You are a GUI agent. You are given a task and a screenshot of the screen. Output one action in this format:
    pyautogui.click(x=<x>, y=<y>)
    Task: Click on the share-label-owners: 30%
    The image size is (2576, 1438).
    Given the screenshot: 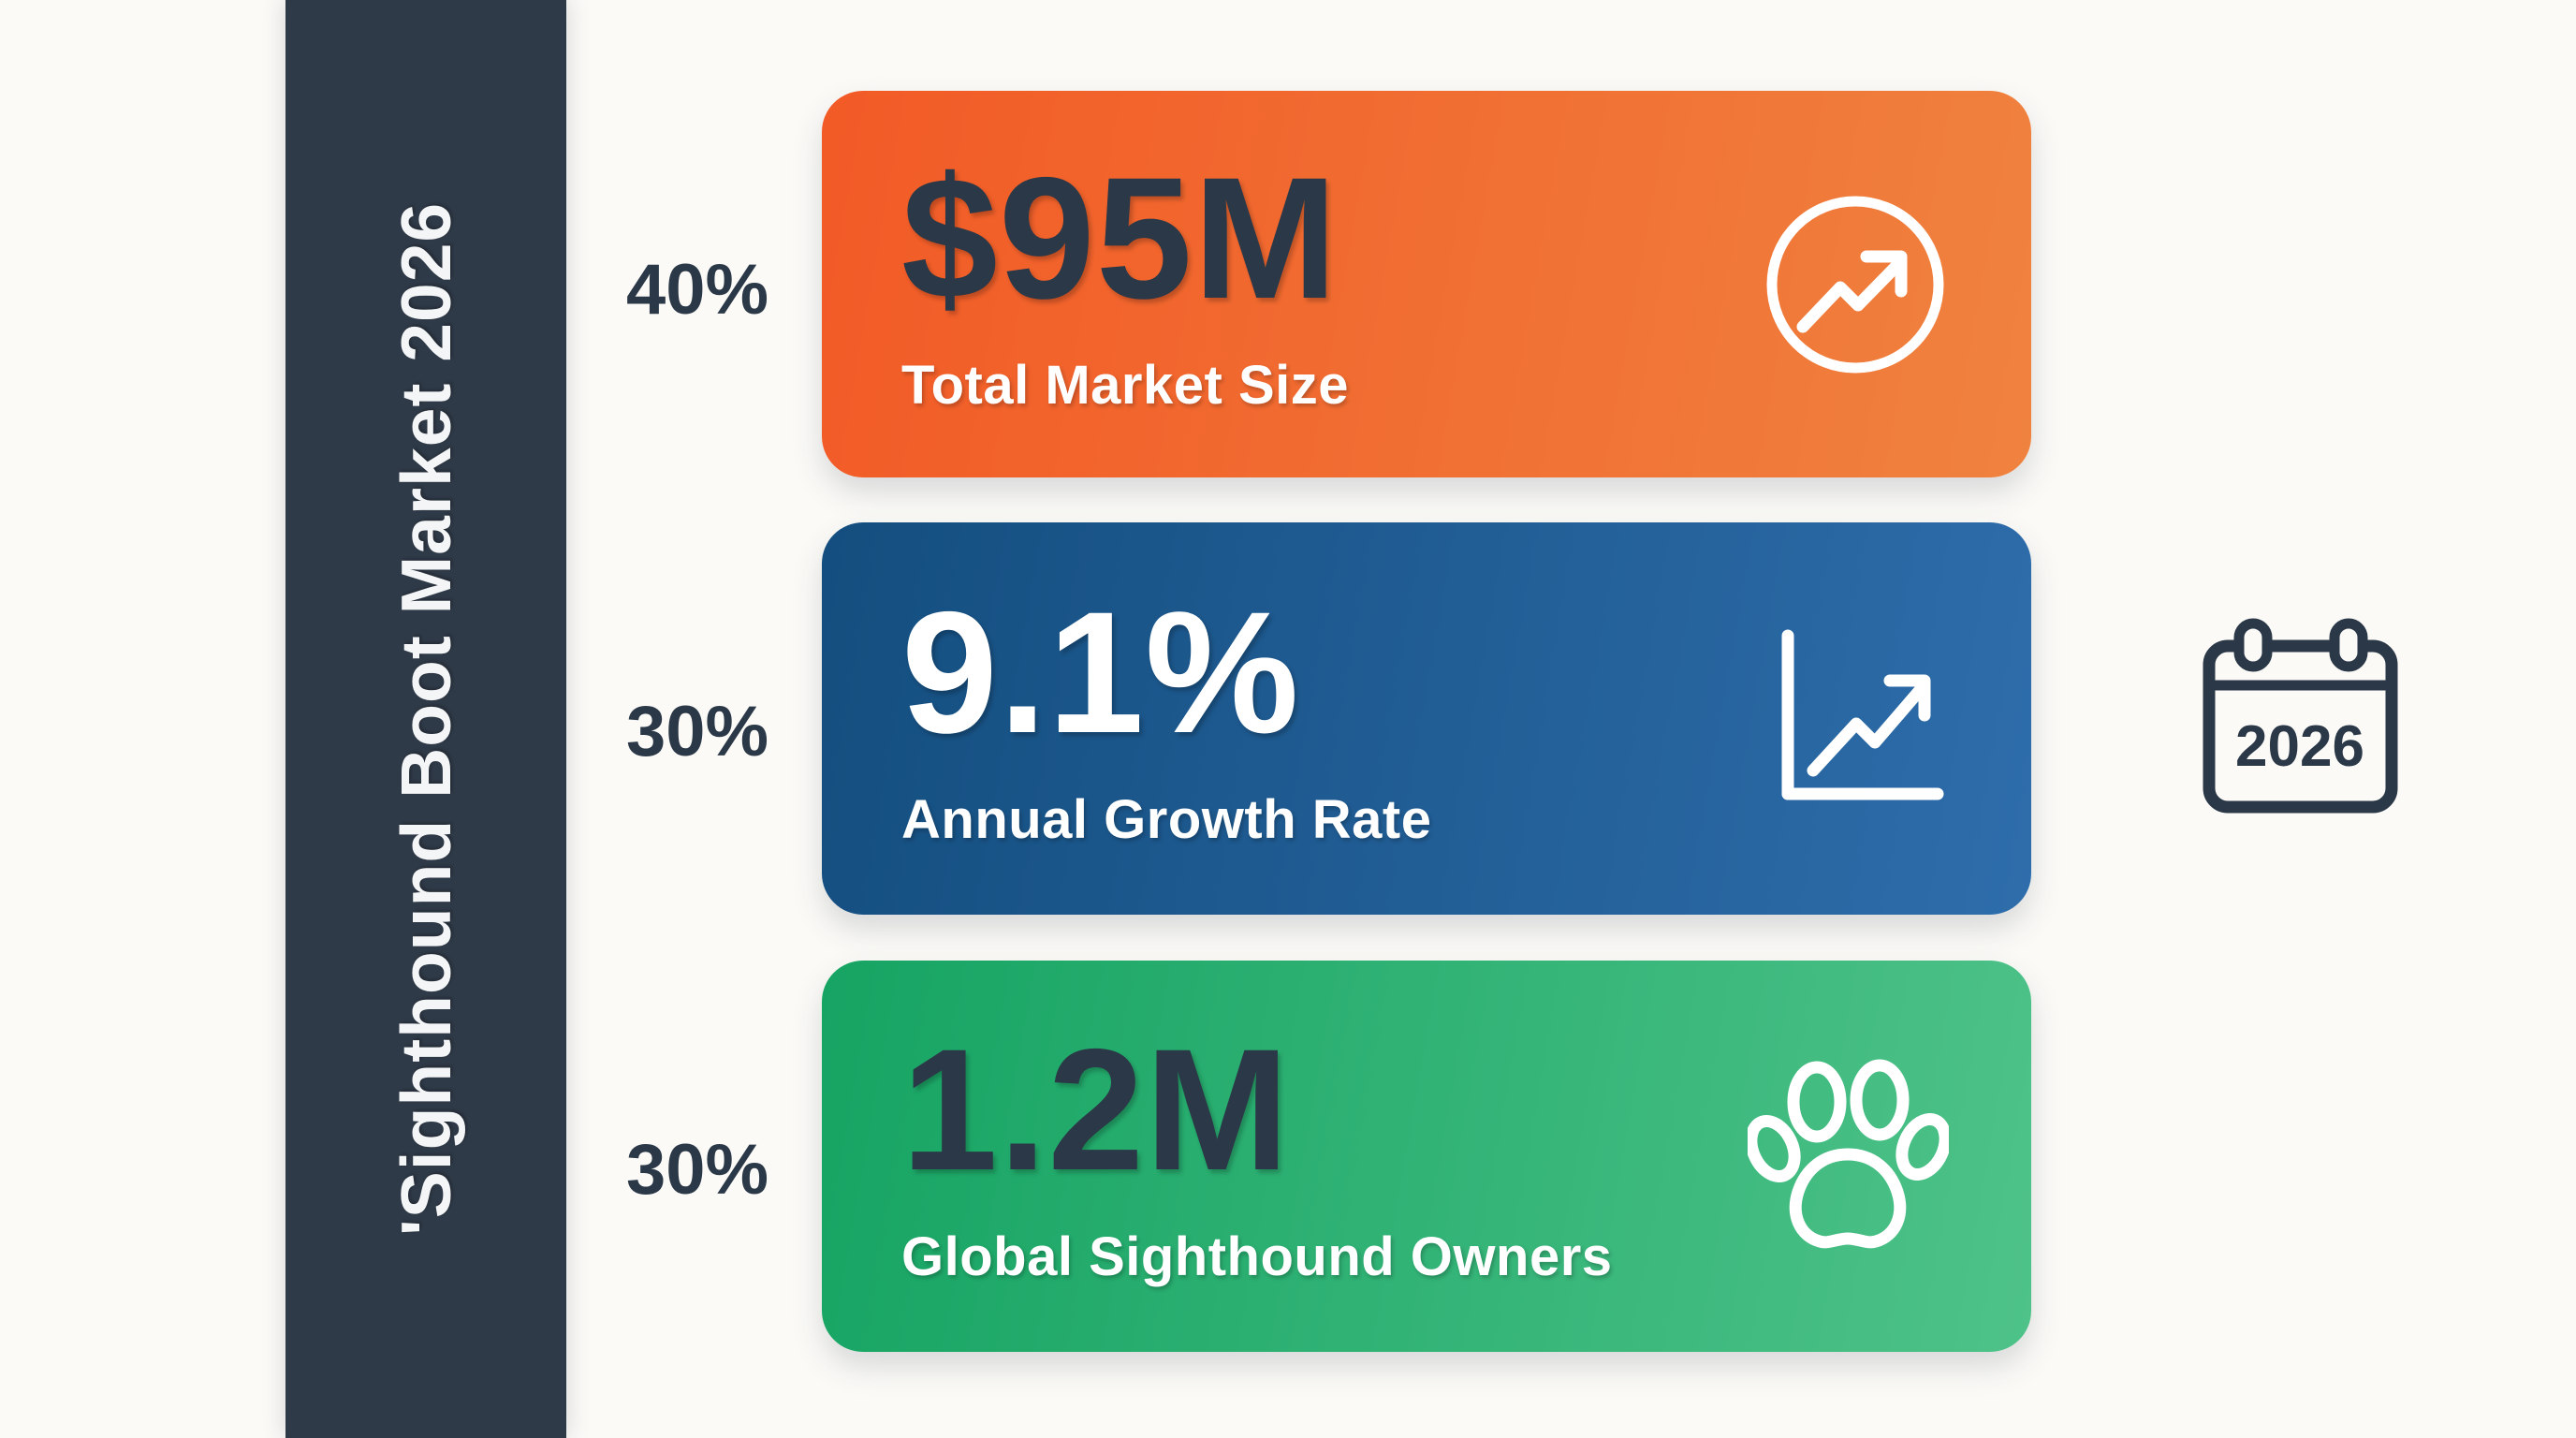 What is the action you would take?
    pyautogui.click(x=697, y=1170)
    